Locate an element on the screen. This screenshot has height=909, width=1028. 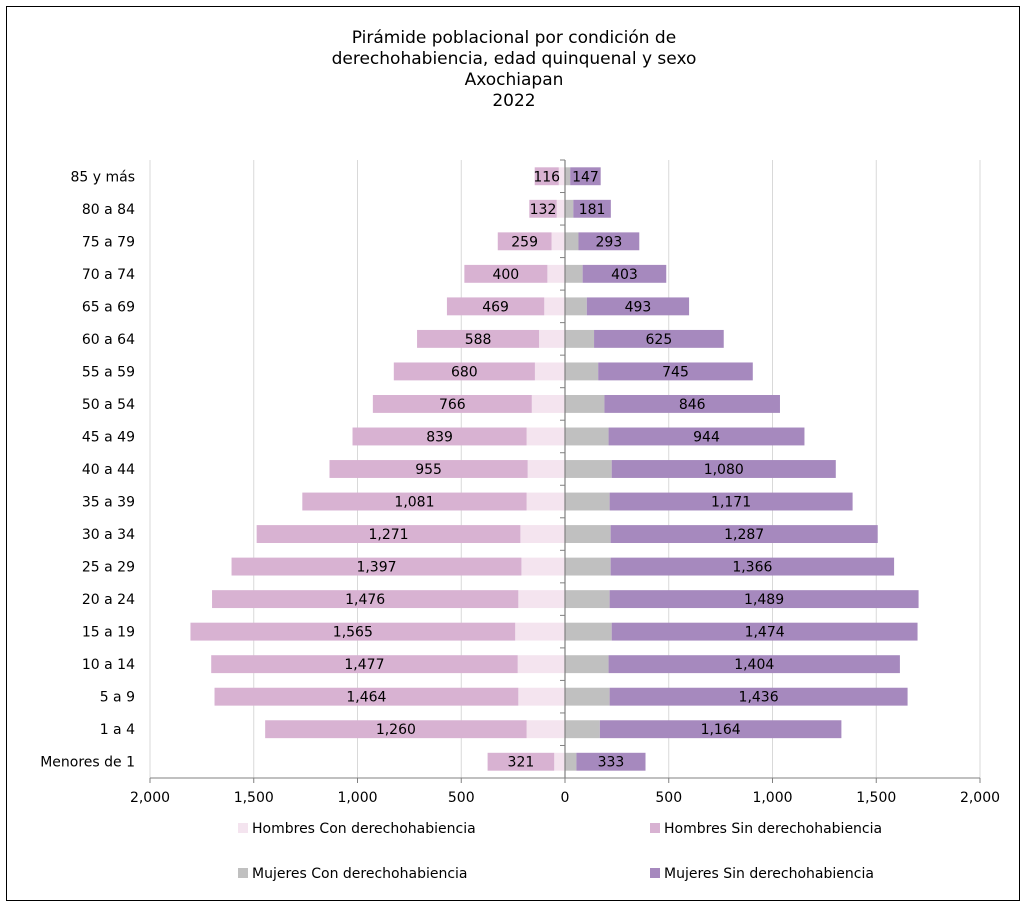
data-label: 588 is located at coordinates (478, 340).